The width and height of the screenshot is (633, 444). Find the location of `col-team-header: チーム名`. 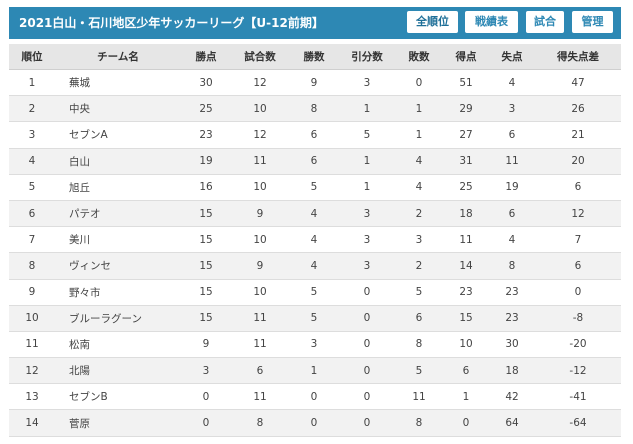

col-team-header: チーム名 is located at coordinates (118, 57).